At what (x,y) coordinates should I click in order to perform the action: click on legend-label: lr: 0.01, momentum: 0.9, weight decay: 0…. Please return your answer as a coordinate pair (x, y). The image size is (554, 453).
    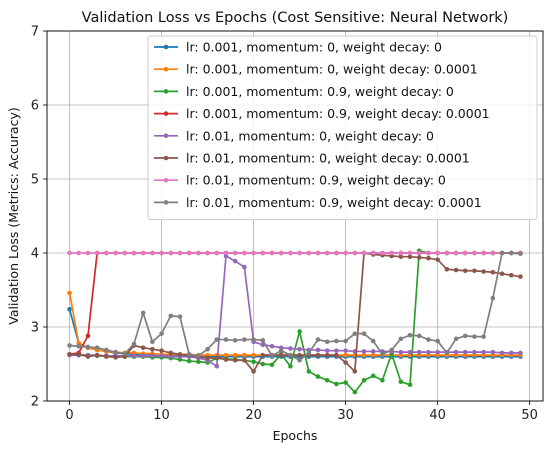
    Looking at the image, I should click on (334, 202).